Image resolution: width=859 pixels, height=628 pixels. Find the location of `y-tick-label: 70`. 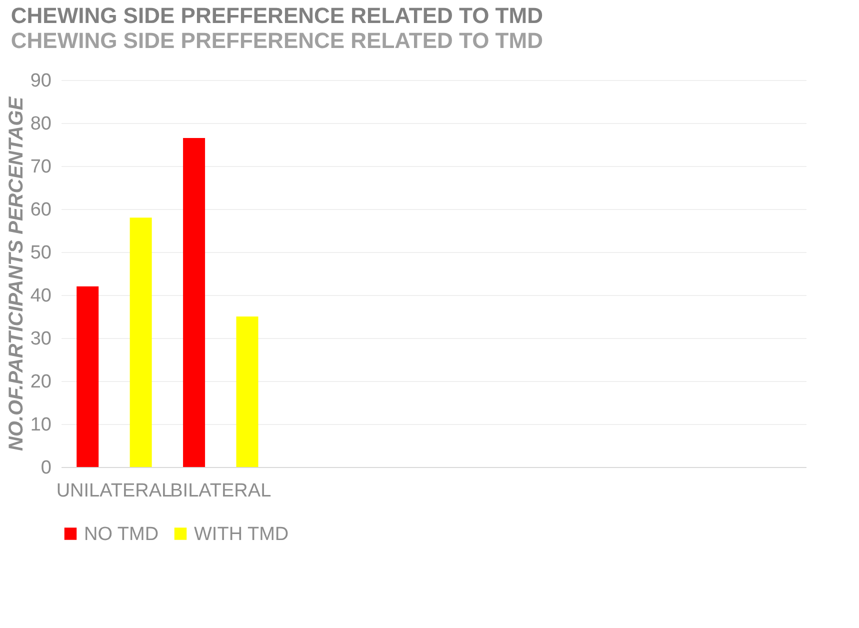

y-tick-label: 70 is located at coordinates (41, 167).